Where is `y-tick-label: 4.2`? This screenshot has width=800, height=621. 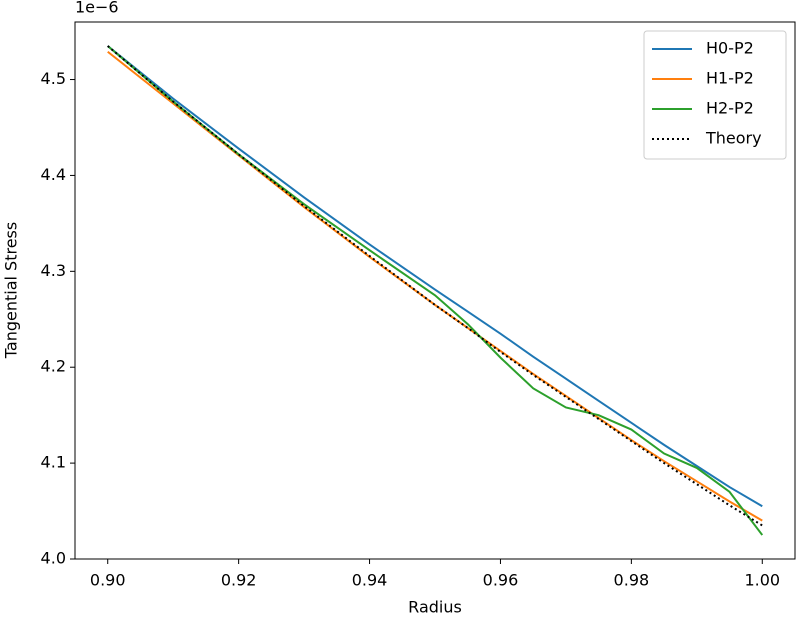
y-tick-label: 4.2 is located at coordinates (53, 366).